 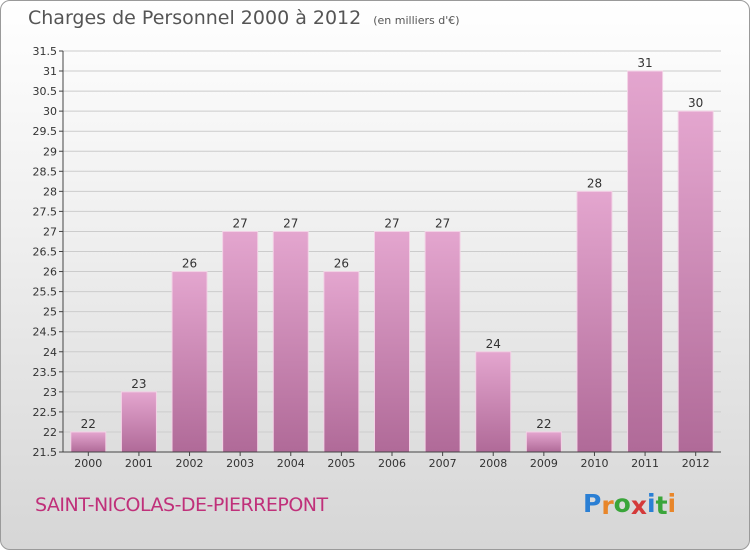 What do you see at coordinates (661, 505) in the screenshot?
I see `logo-letter: t` at bounding box center [661, 505].